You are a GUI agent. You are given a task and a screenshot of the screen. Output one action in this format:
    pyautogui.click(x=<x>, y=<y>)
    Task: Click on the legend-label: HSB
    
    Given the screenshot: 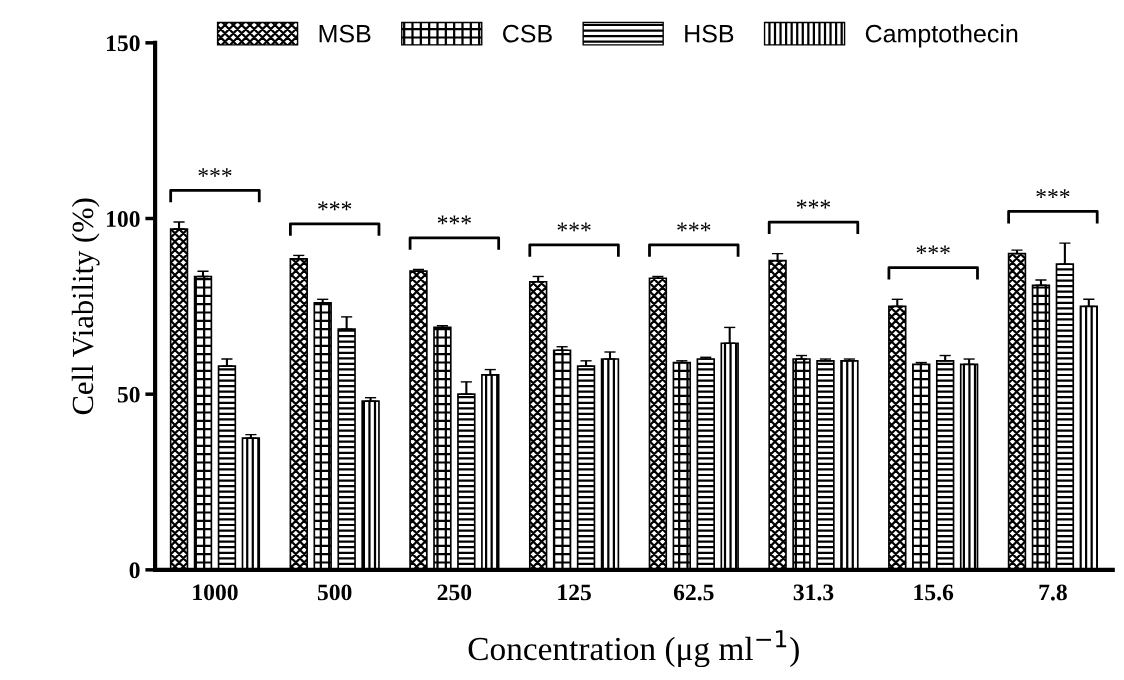 What is the action you would take?
    pyautogui.click(x=709, y=33)
    